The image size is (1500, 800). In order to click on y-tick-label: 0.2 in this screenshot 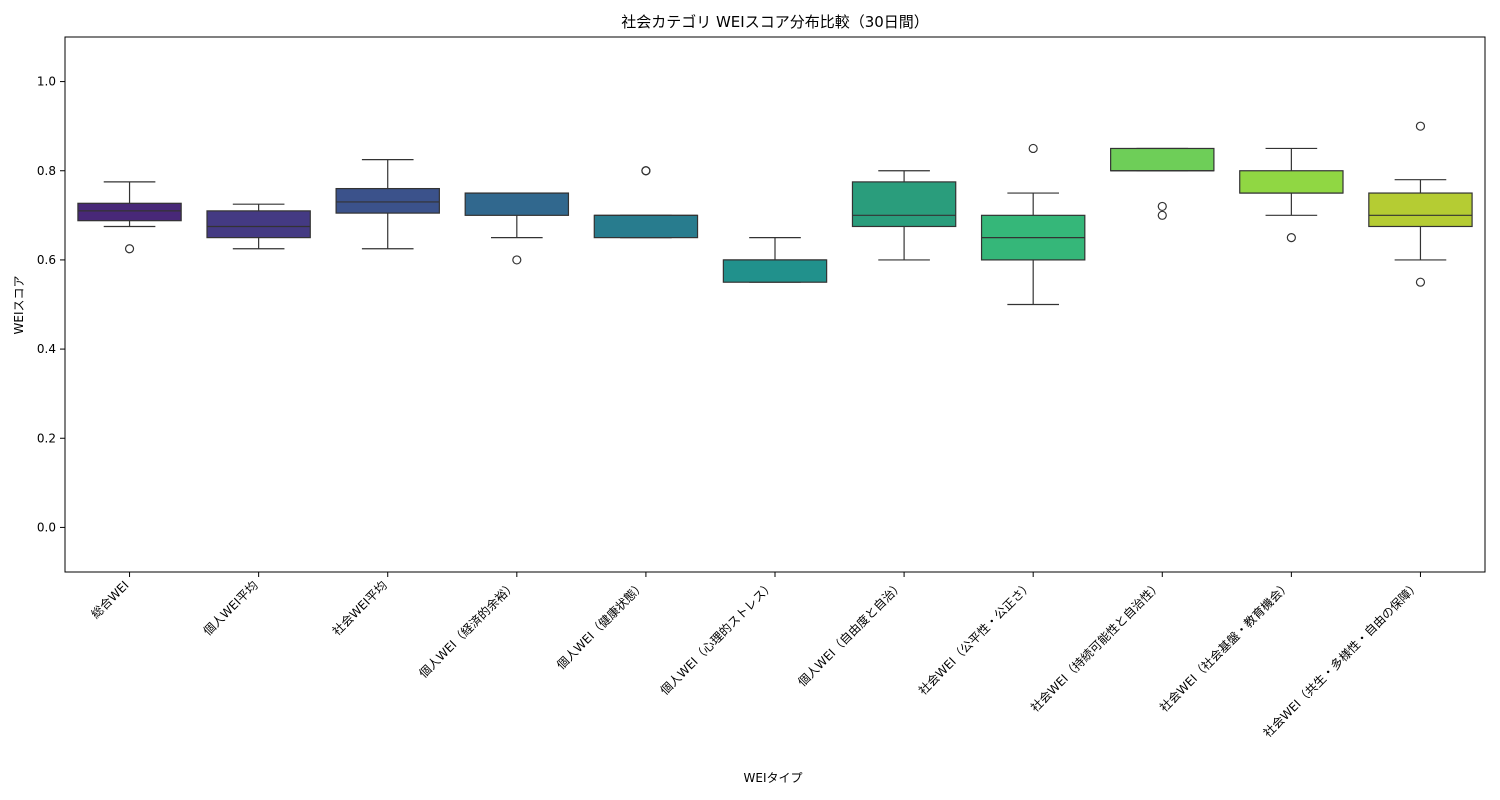, I will do `click(46, 438)`.